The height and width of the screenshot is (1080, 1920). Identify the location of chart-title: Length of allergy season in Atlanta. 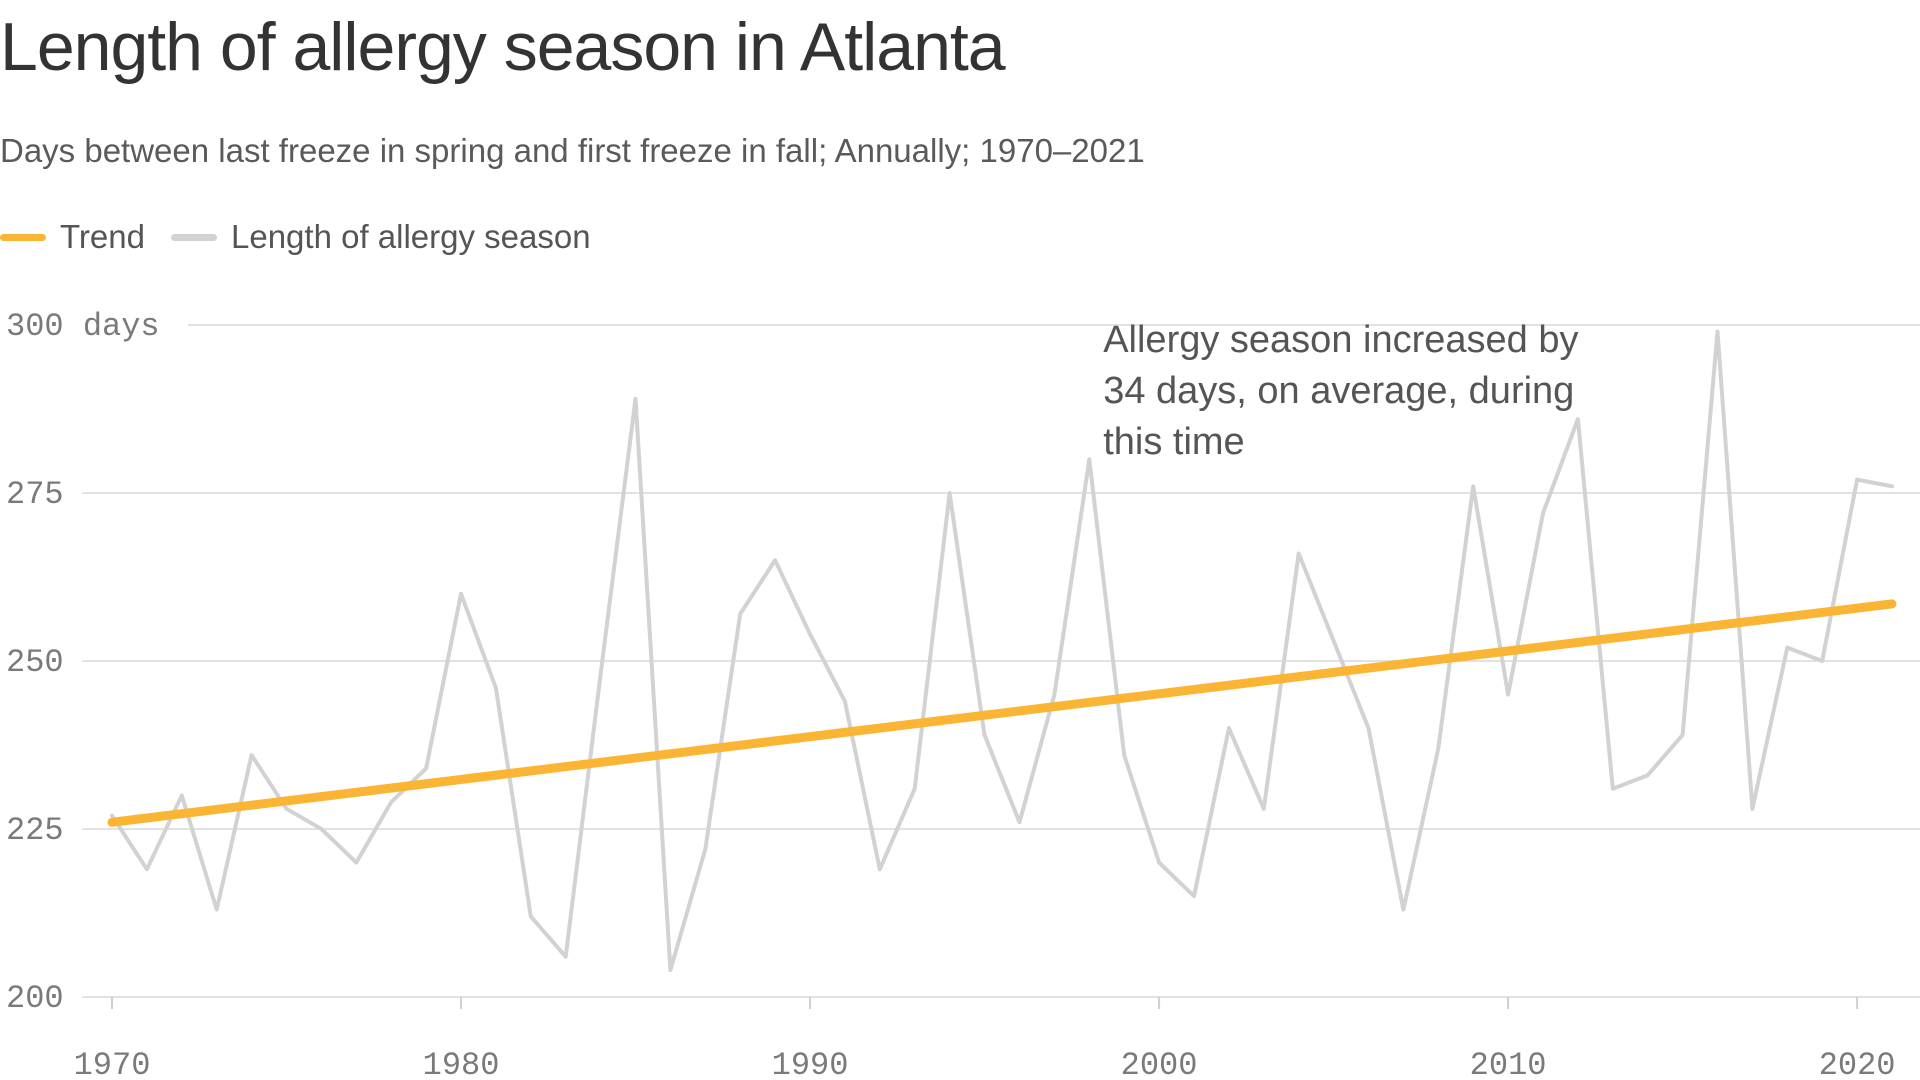
(503, 47).